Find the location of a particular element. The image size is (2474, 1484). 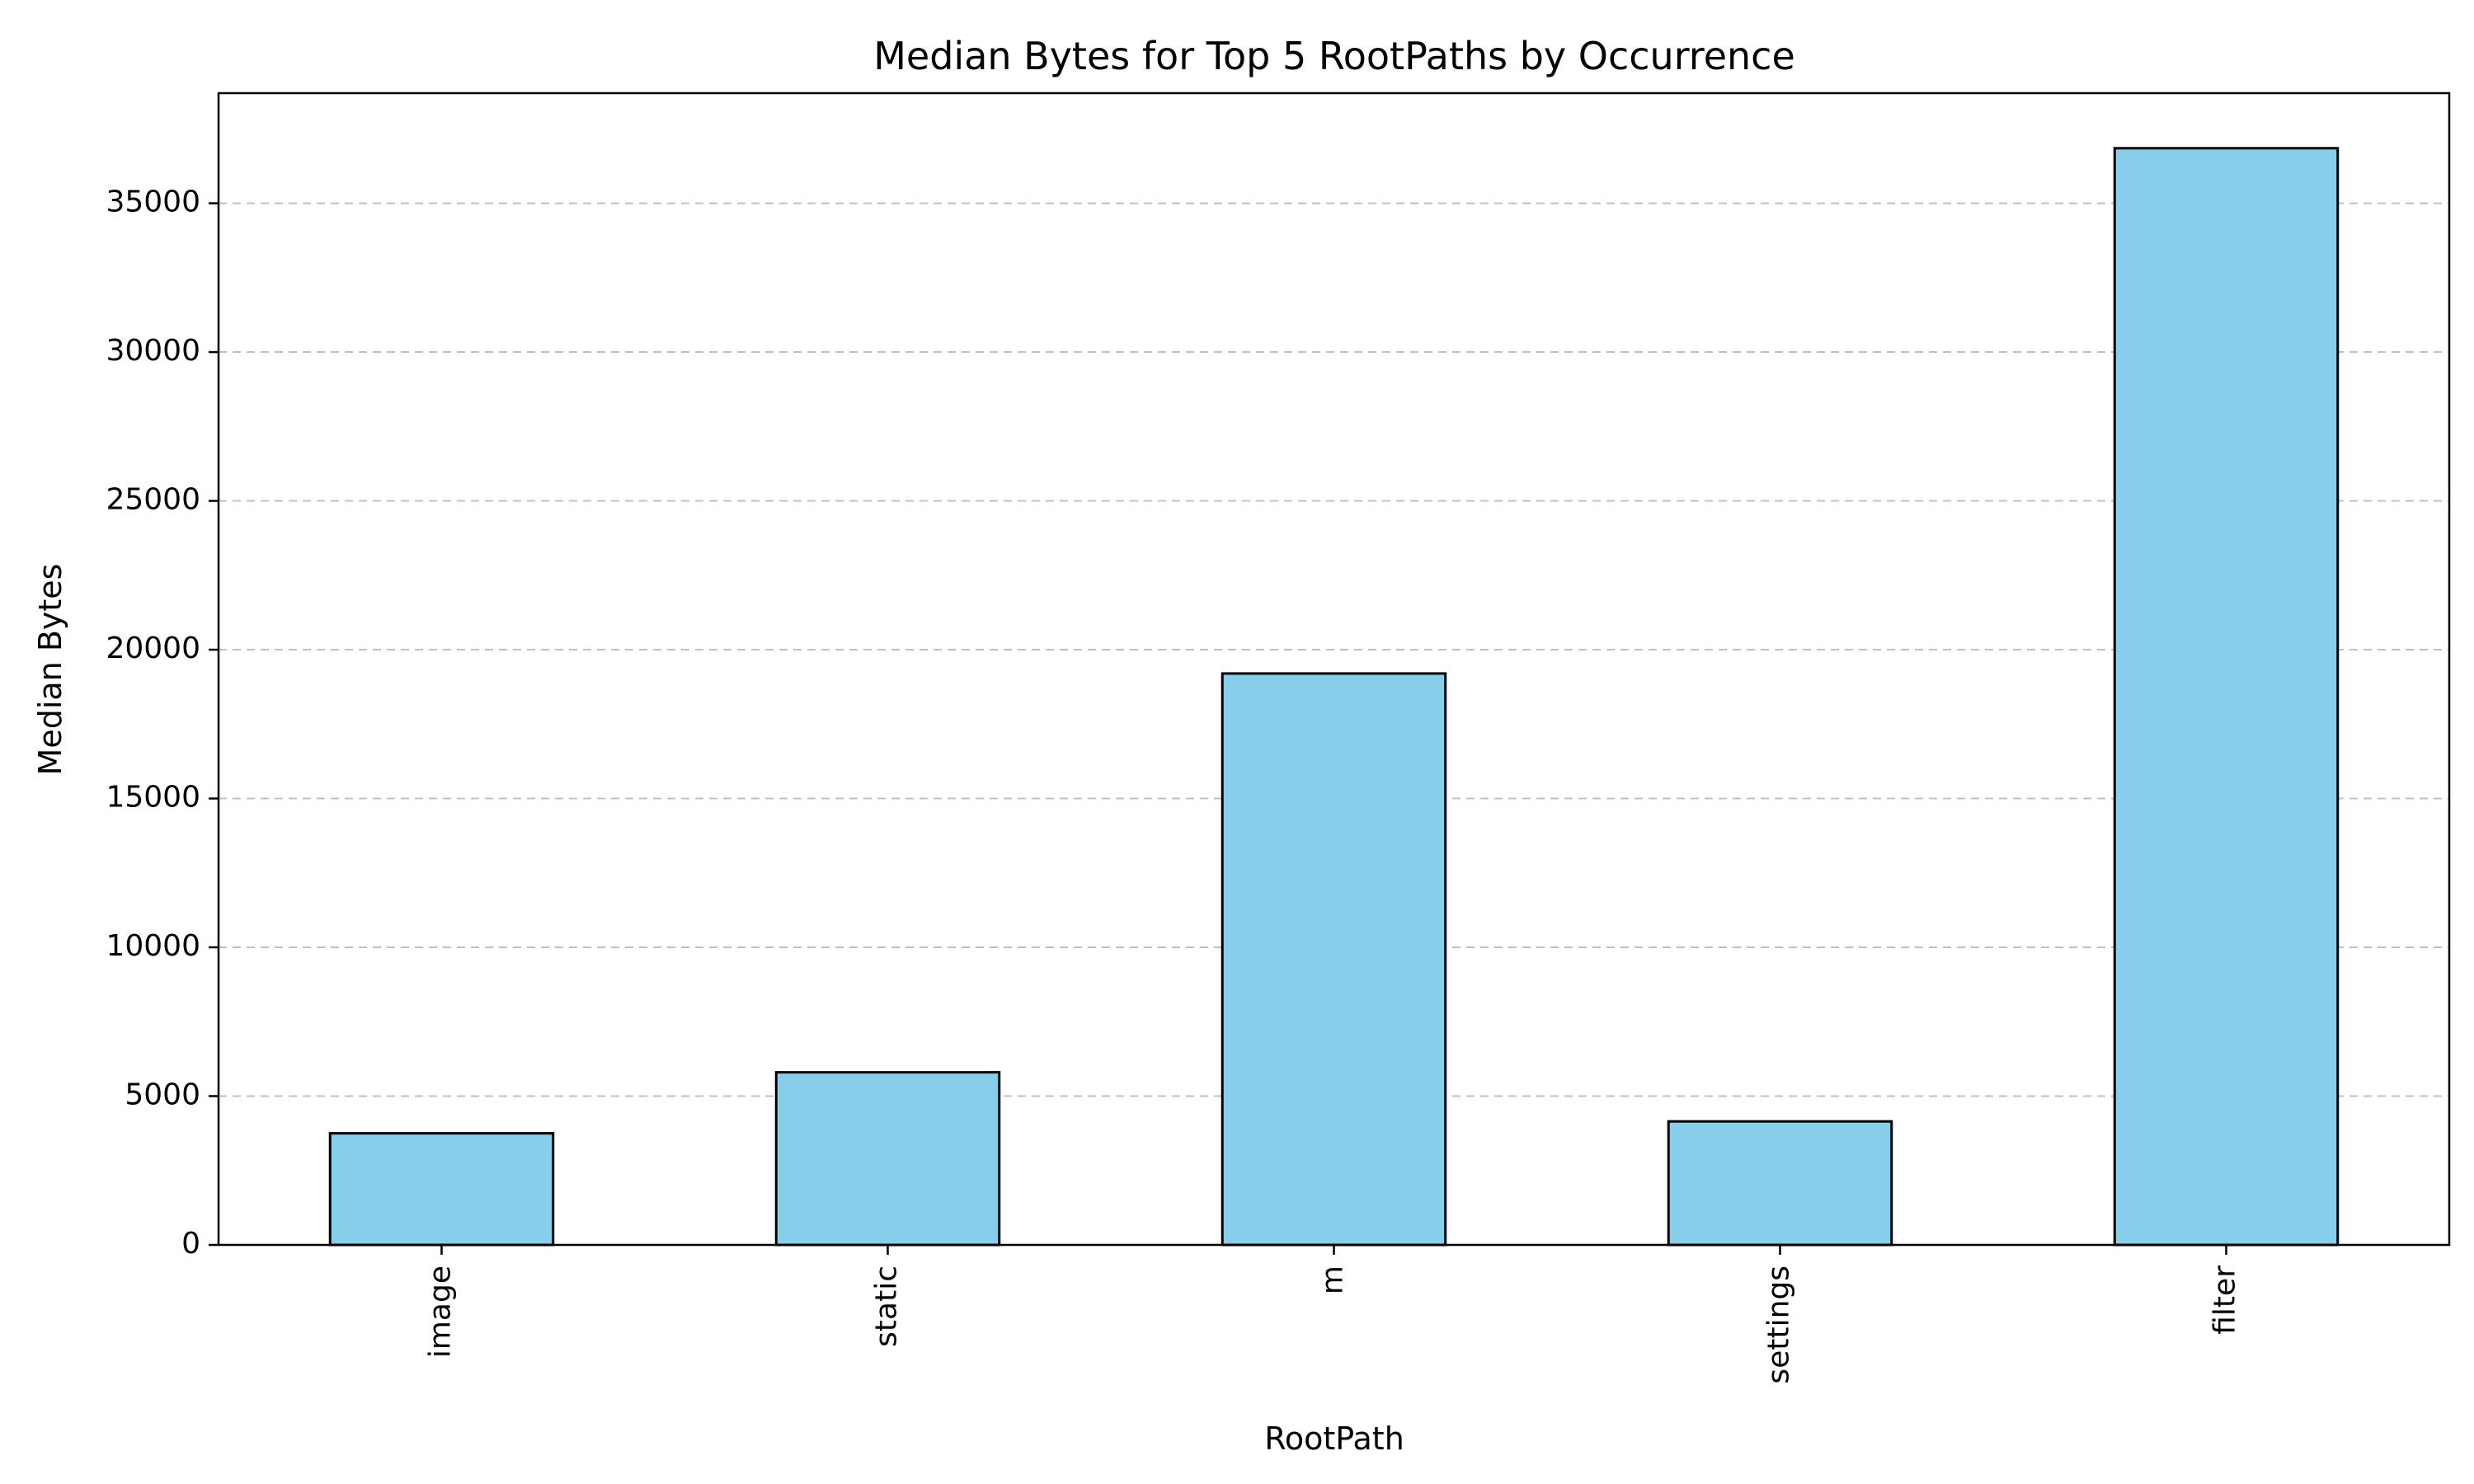

x-tick-label-filter: filter is located at coordinates (2225, 1300).